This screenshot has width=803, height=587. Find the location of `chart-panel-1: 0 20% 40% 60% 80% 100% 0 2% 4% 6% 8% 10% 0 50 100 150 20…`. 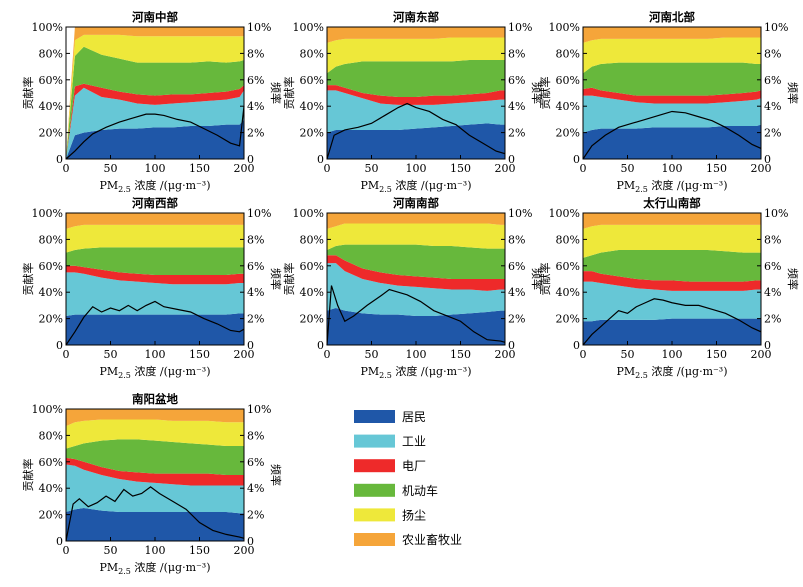

chart-panel-1: 0 20% 40% 60% 80% 100% 0 2% 4% 6% 8% 10% 0 50 100 150 20… is located at coordinates (152, 102).